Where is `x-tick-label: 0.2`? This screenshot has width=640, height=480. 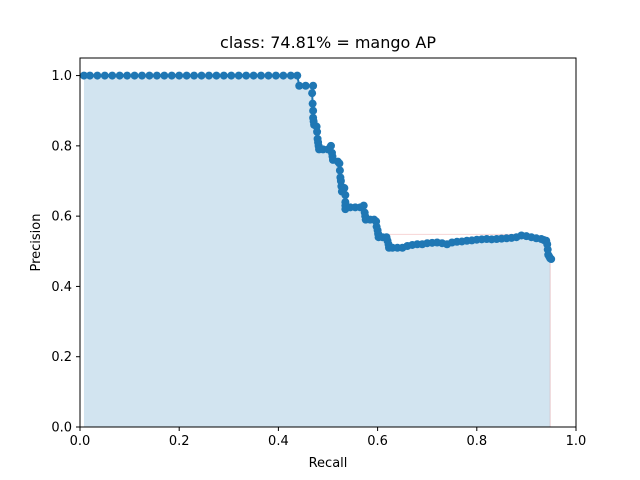 x-tick-label: 0.2 is located at coordinates (179, 441).